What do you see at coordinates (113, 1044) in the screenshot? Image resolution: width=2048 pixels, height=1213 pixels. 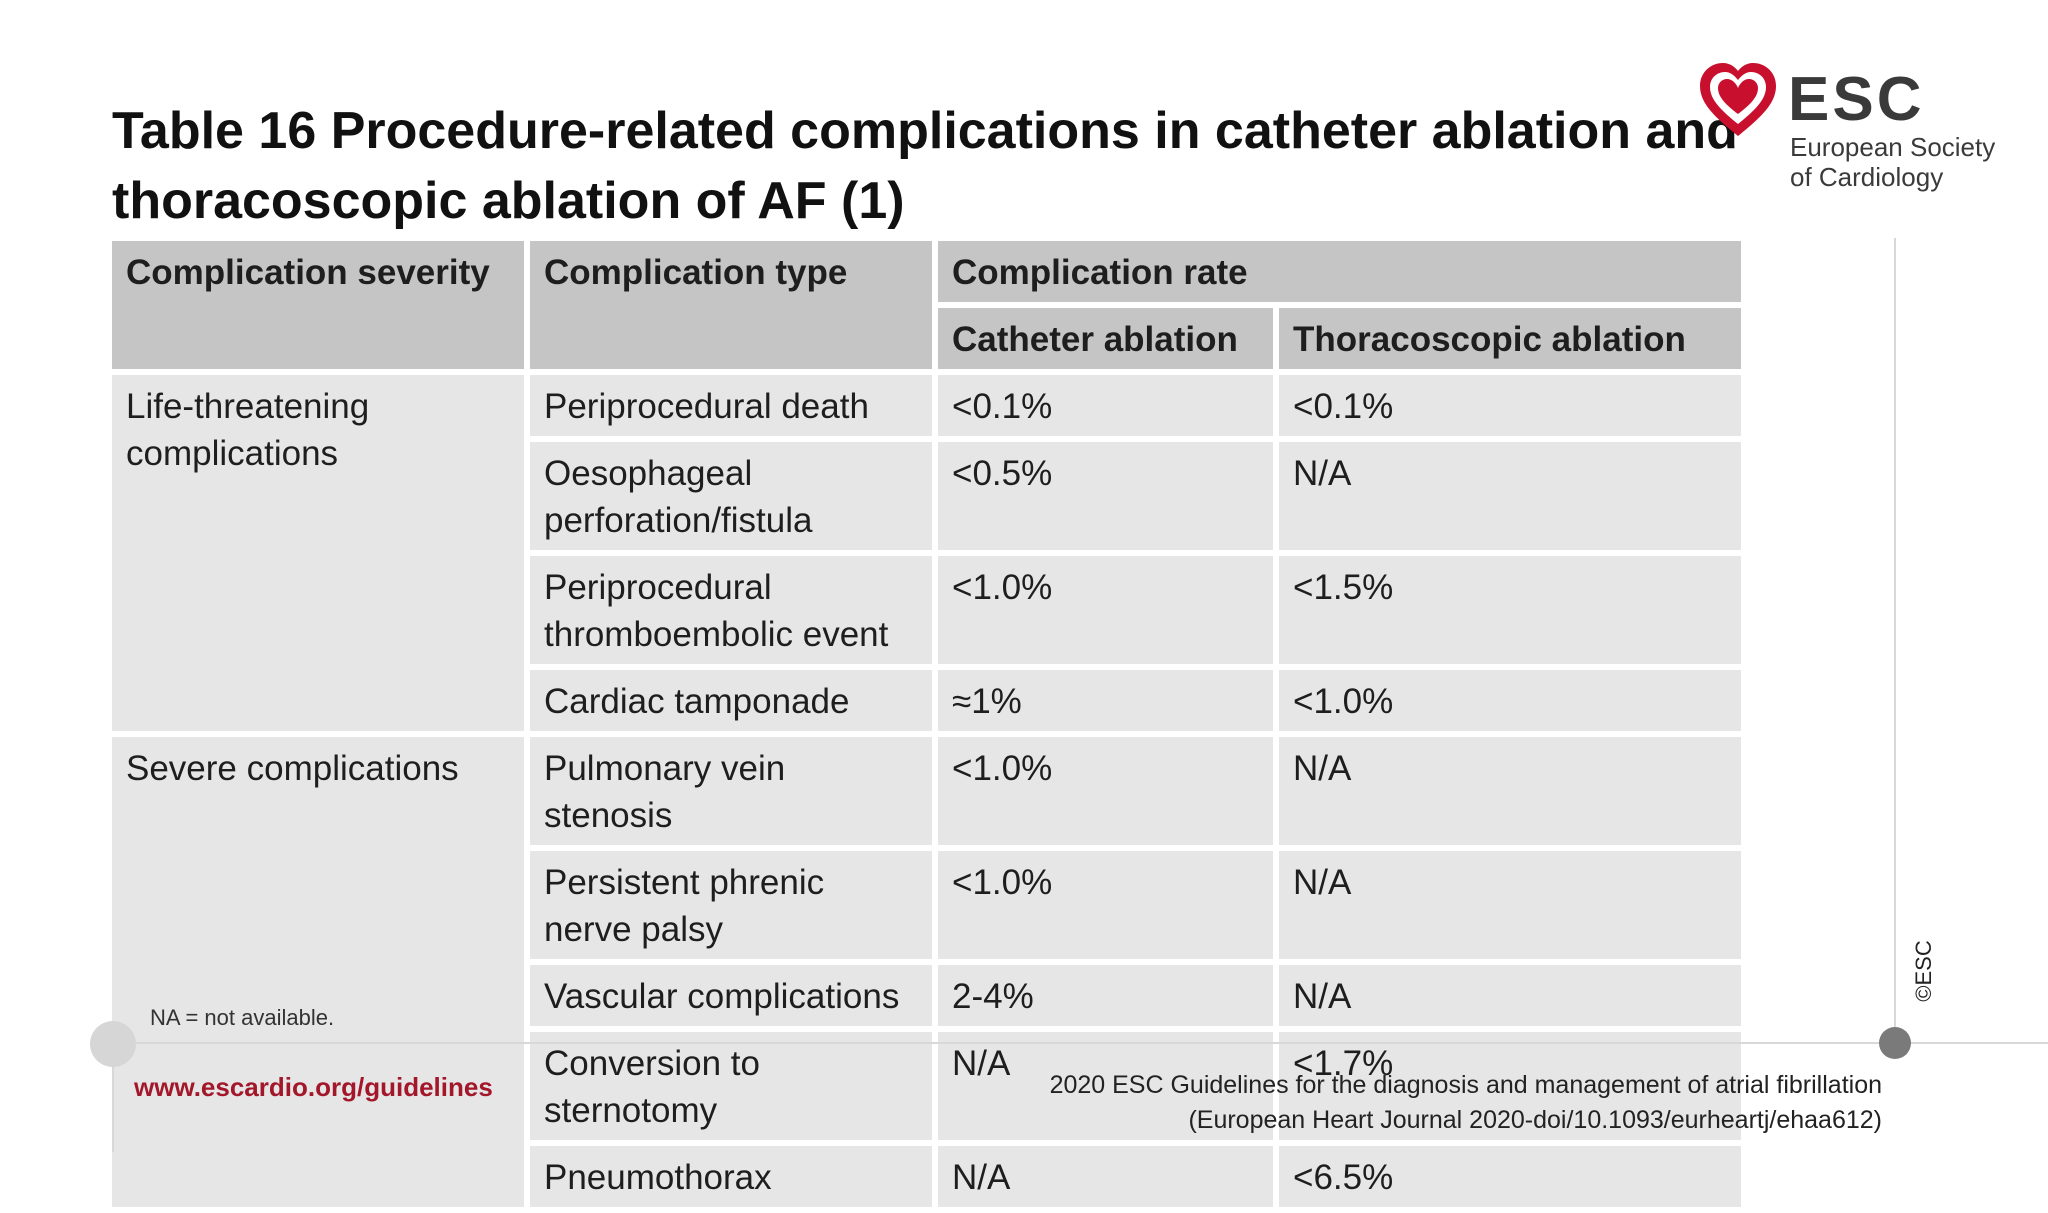 I see `footer-dot-left` at bounding box center [113, 1044].